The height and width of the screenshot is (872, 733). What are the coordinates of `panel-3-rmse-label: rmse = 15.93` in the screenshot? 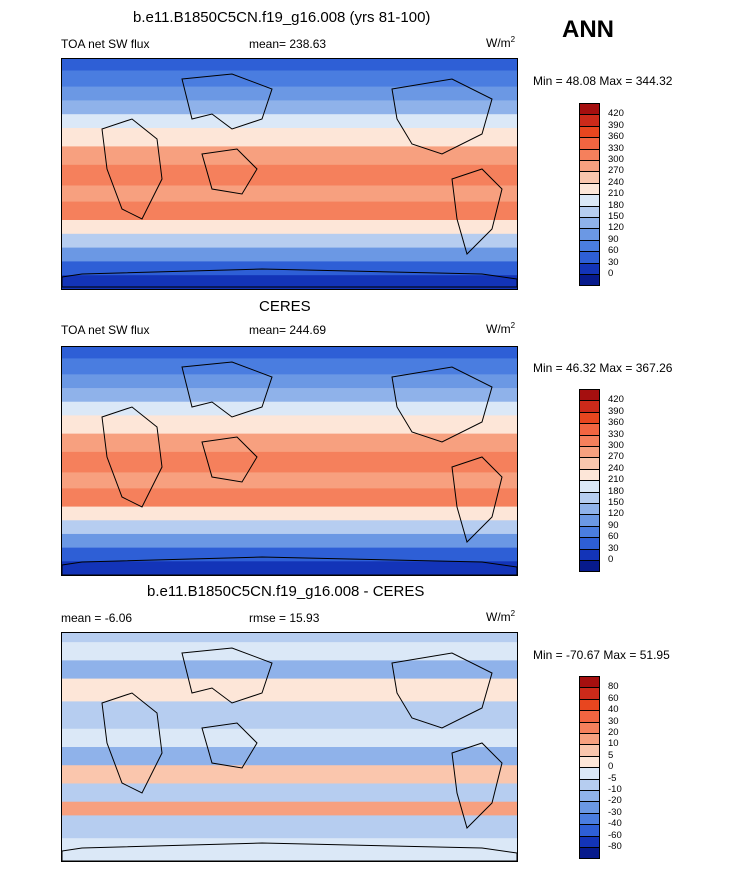 It's located at (284, 618).